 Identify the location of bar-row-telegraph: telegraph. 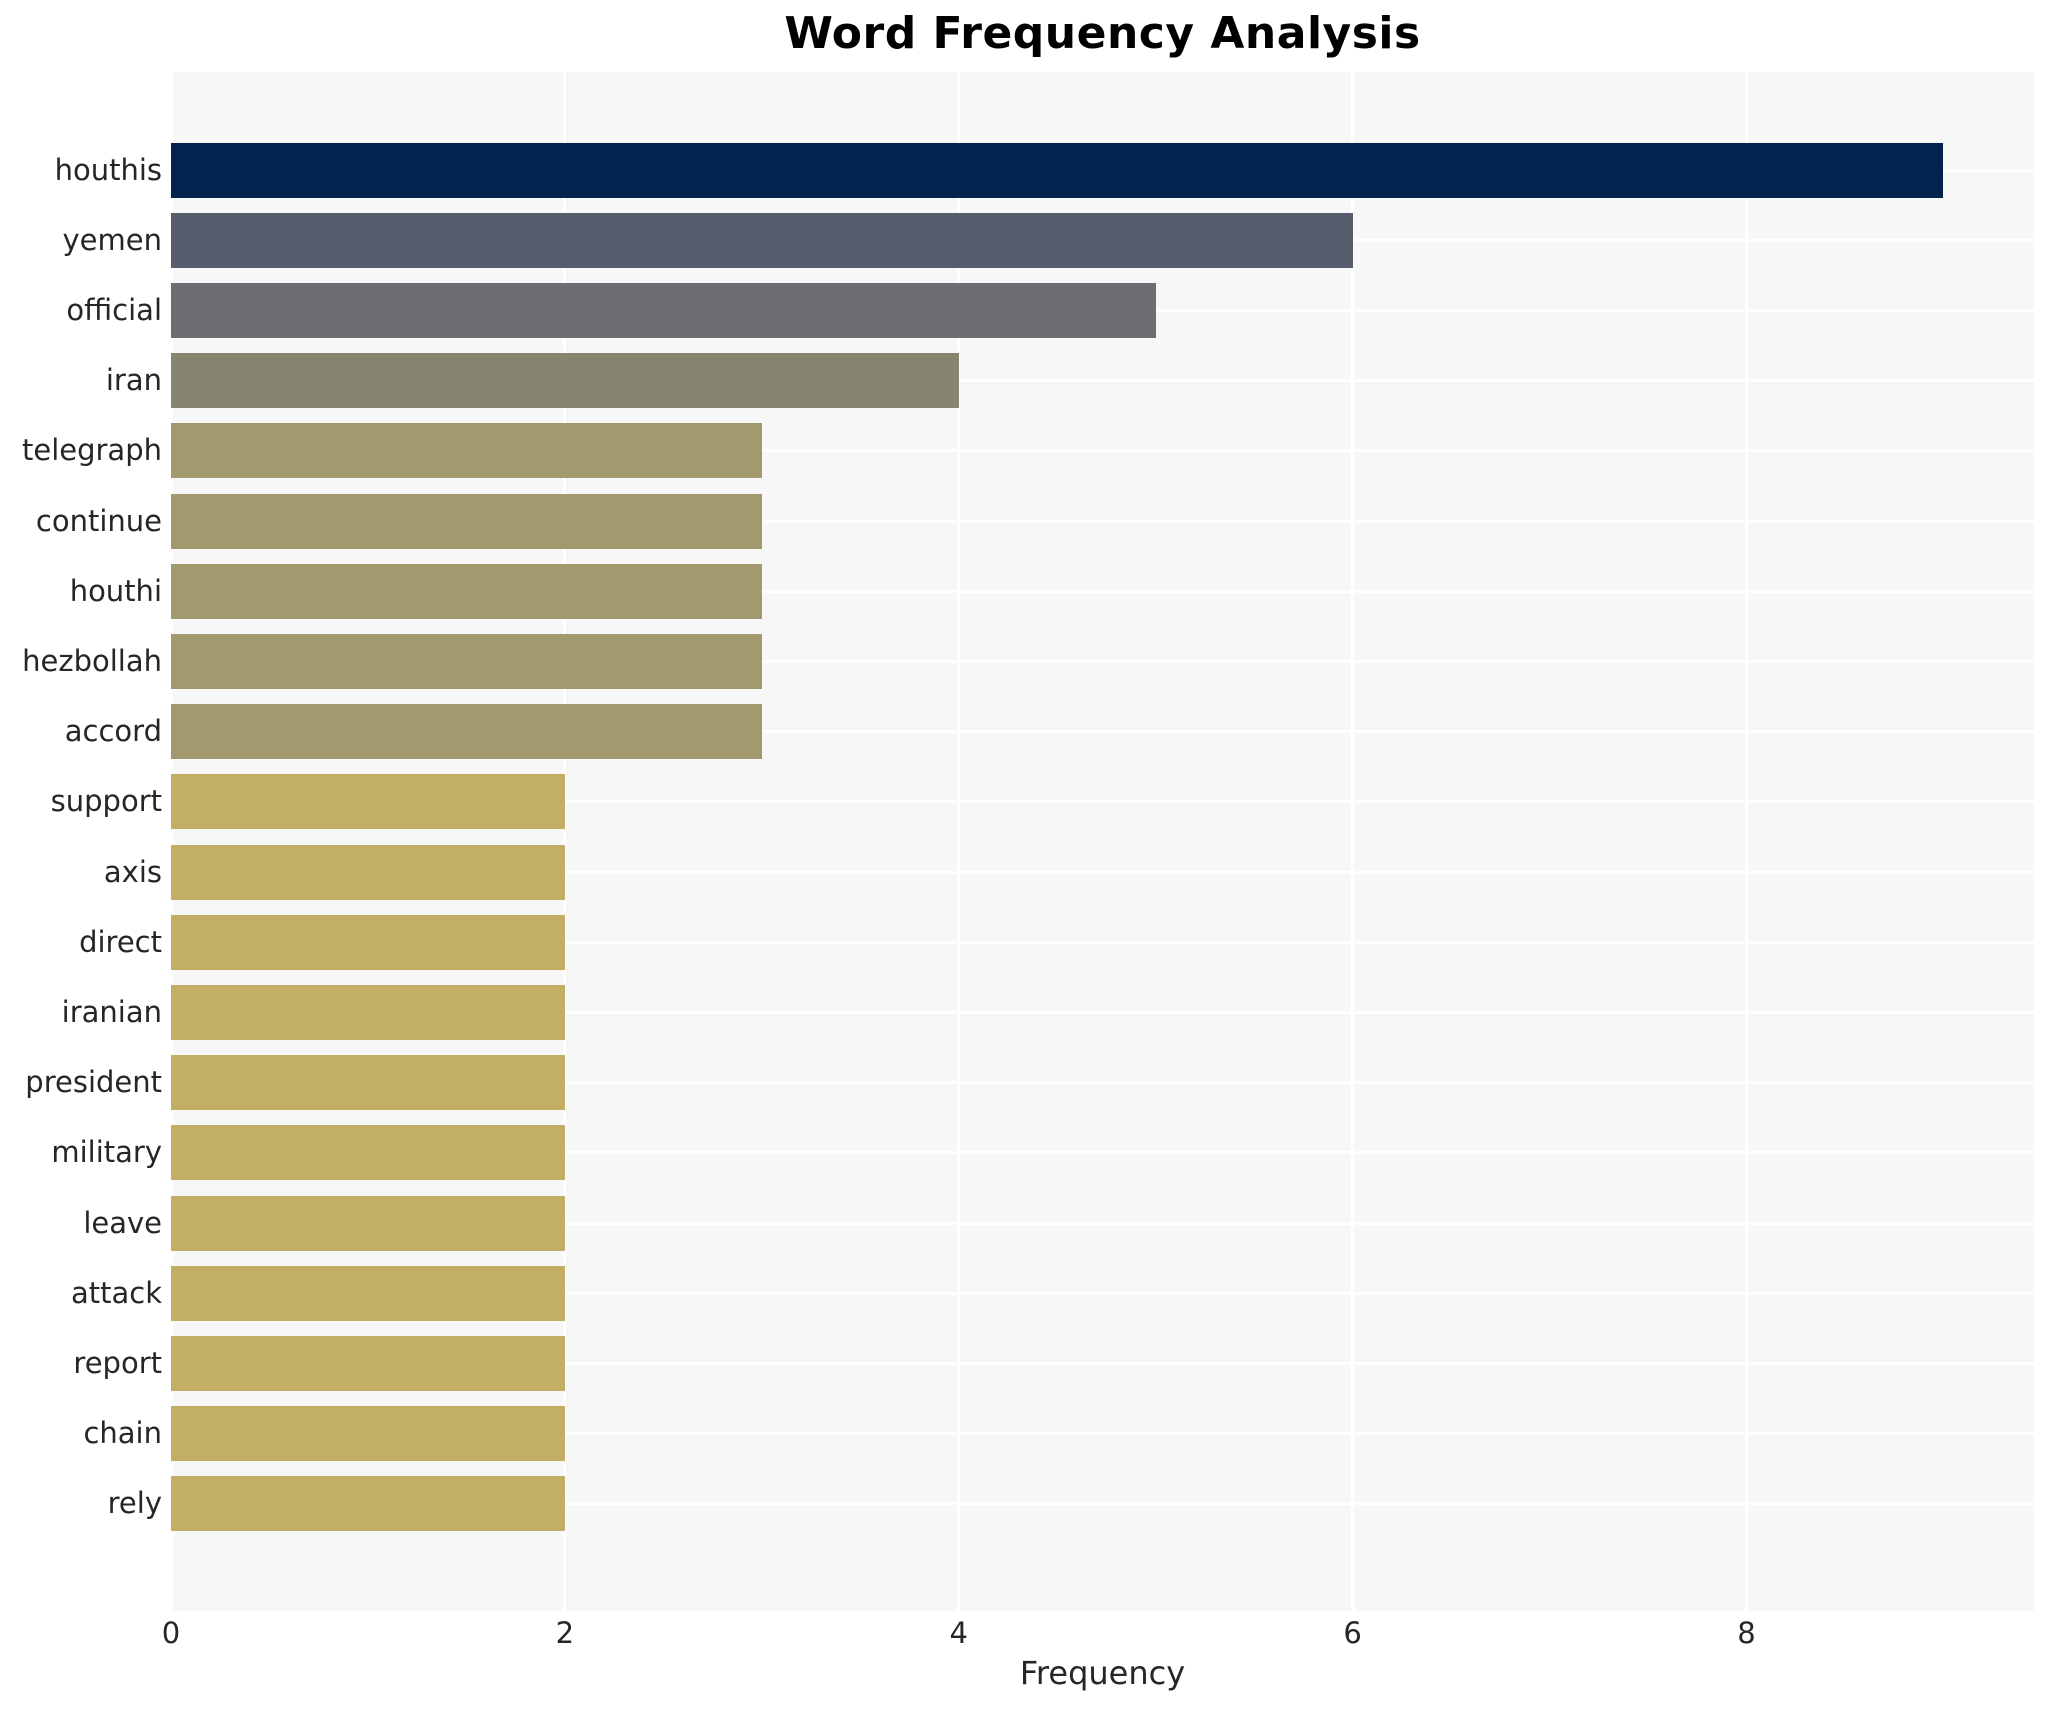
(1017, 451).